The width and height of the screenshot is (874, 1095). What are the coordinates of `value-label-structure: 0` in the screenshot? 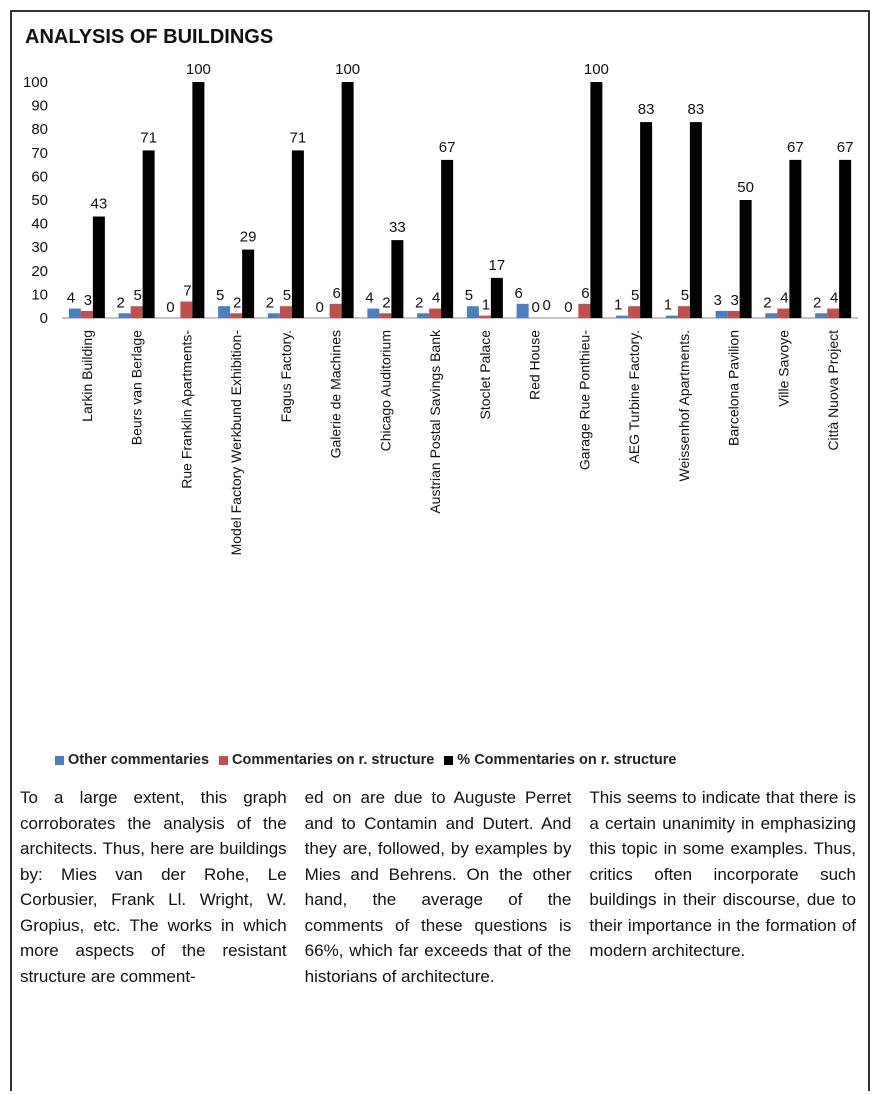 It's located at (535, 307).